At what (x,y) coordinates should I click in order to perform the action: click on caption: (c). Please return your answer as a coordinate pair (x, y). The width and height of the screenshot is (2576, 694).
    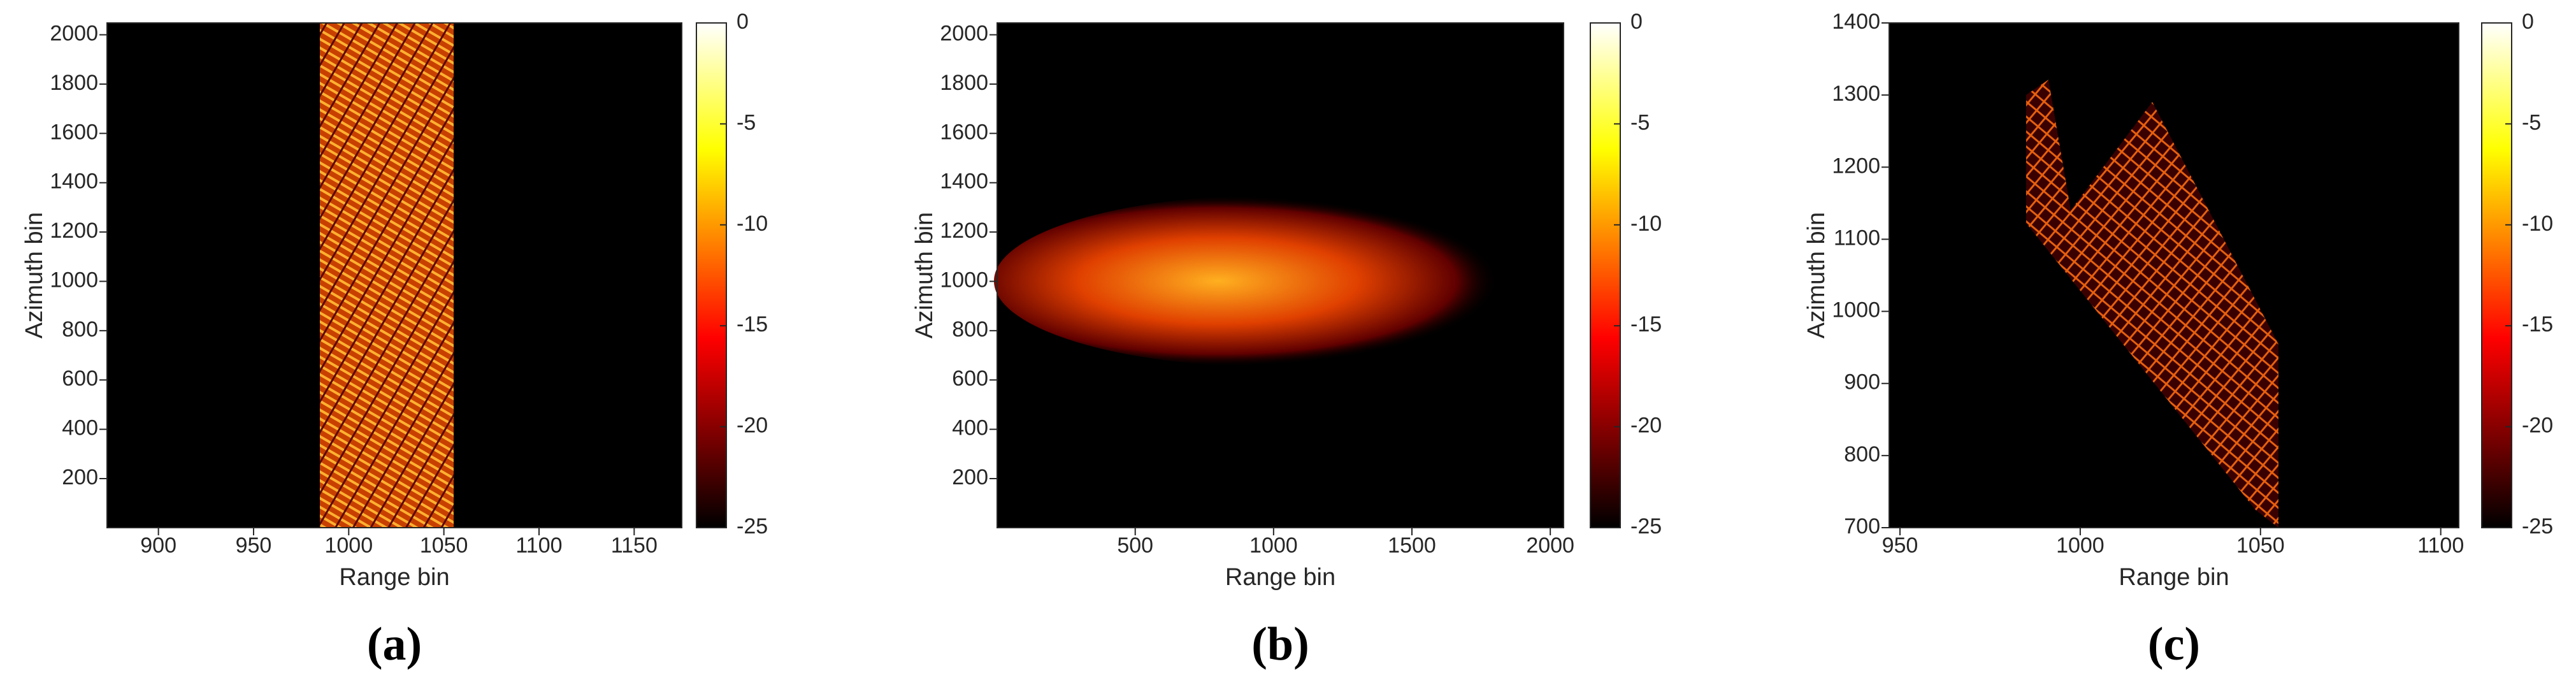
    Looking at the image, I should click on (2174, 644).